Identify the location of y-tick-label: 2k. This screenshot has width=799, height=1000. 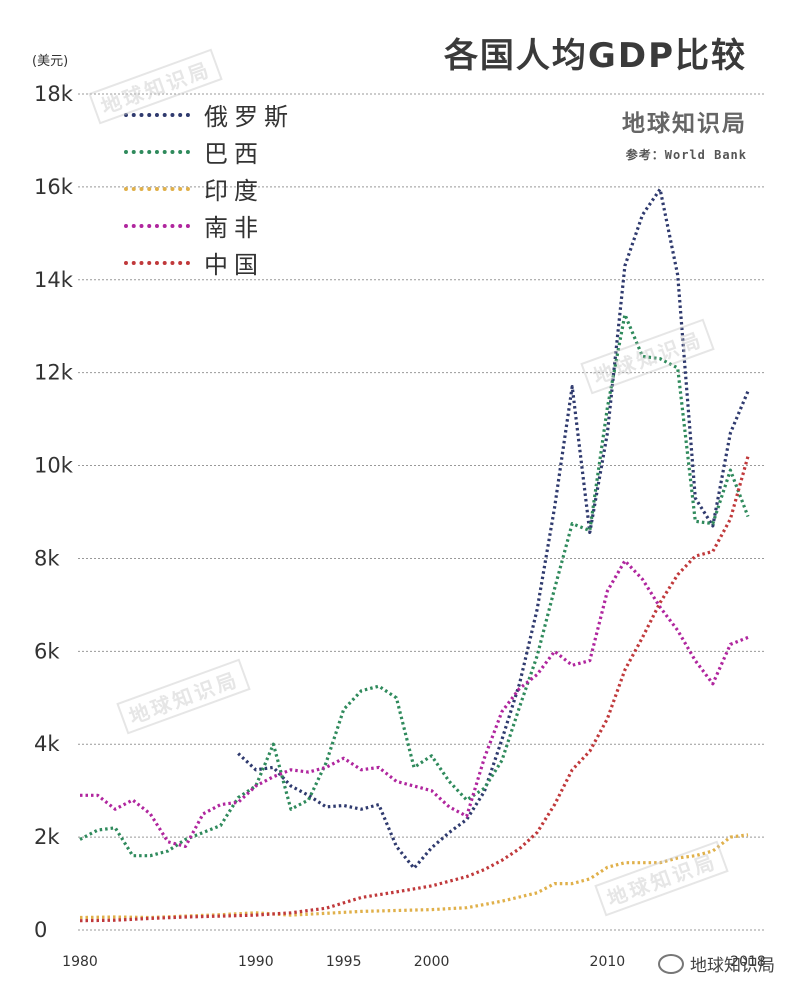
(47, 837).